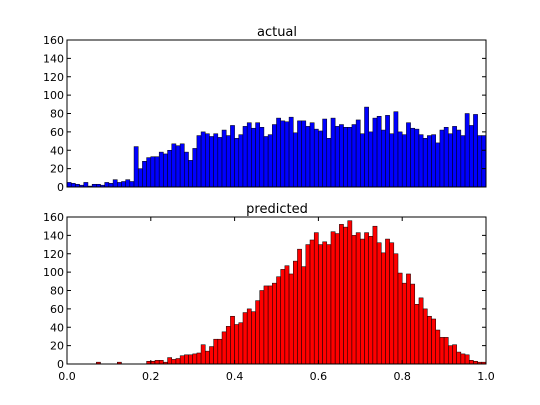  What do you see at coordinates (277, 209) in the screenshot?
I see `predicted-chart-title: predicted` at bounding box center [277, 209].